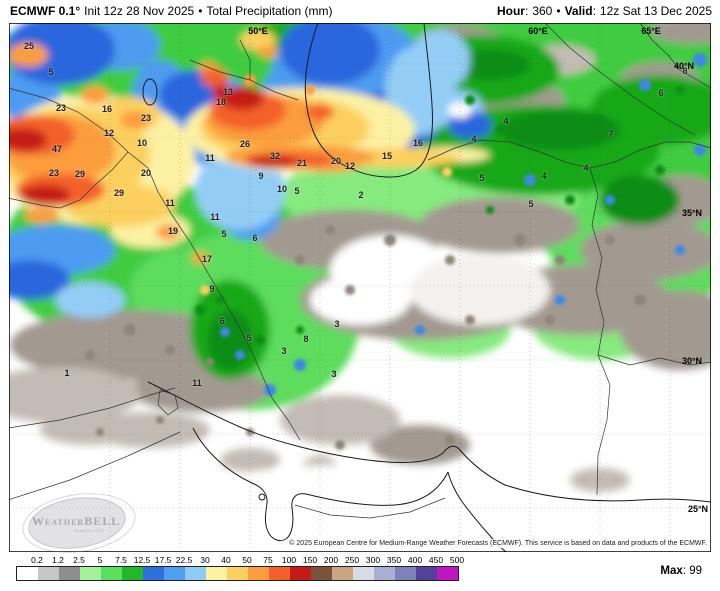  Describe the element at coordinates (184, 560) in the screenshot. I see `colorbar-tick-label: 22.5` at that location.